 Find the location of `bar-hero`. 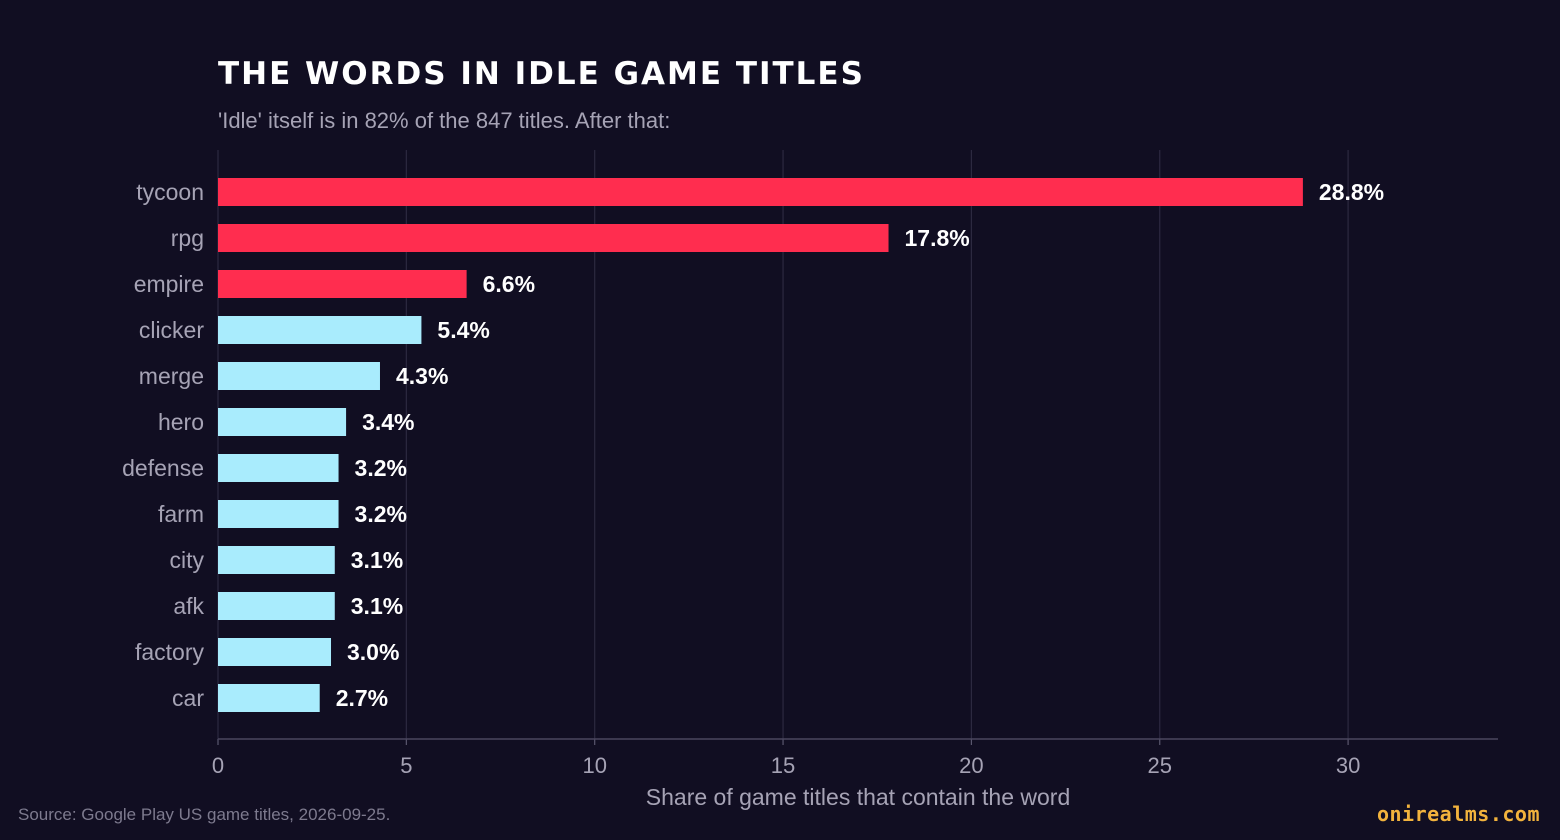

bar-hero is located at coordinates (282, 422).